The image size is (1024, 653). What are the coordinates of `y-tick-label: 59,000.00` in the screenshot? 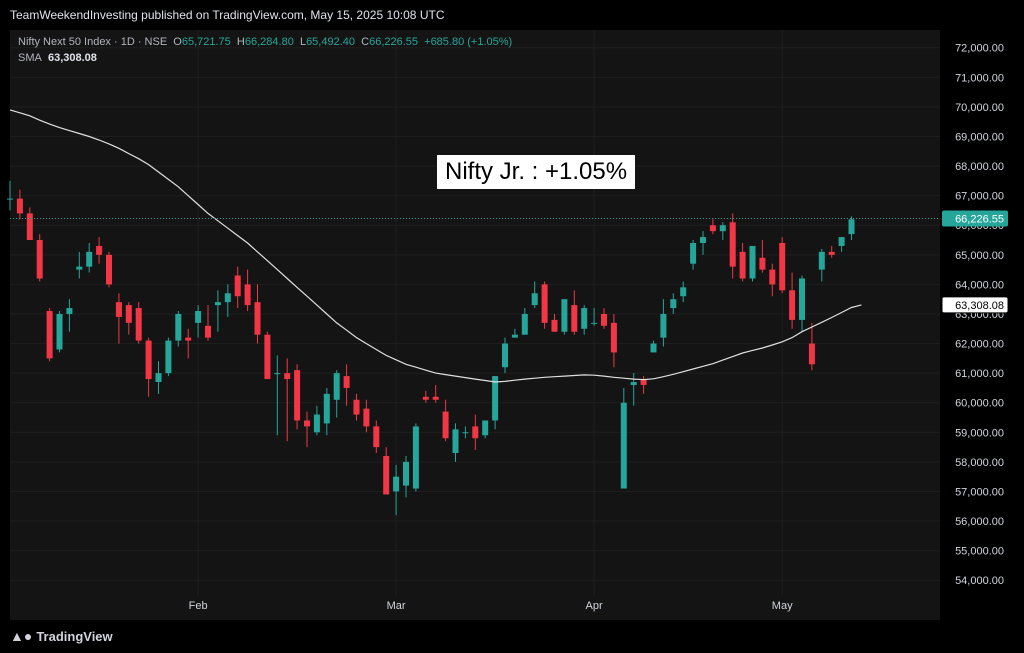 It's located at (979, 433).